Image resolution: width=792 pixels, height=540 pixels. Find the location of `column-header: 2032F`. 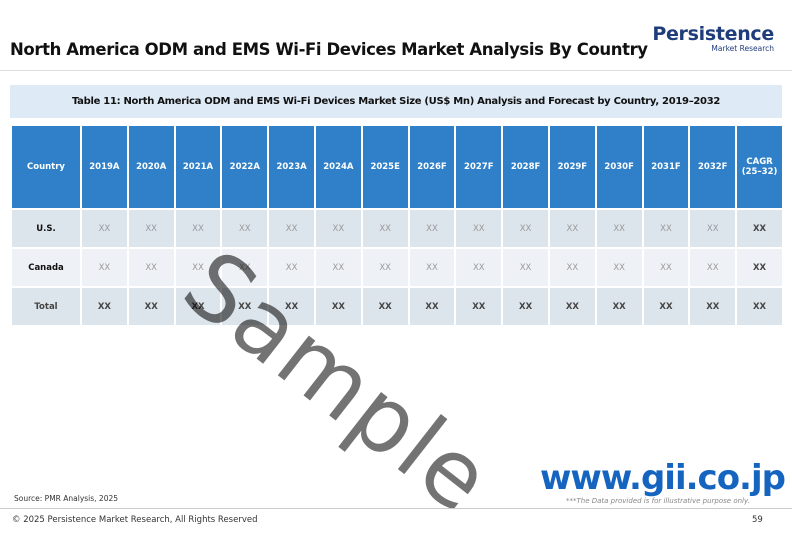

column-header: 2032F is located at coordinates (713, 167).